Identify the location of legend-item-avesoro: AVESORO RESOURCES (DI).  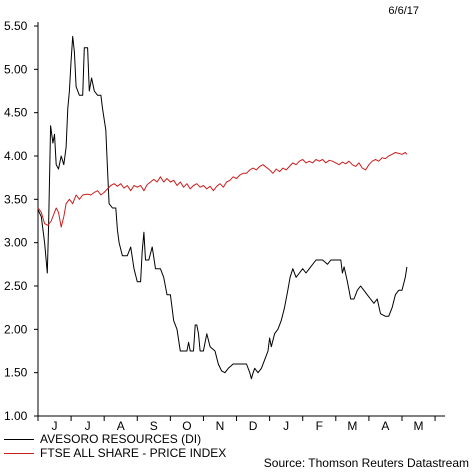
(102, 439).